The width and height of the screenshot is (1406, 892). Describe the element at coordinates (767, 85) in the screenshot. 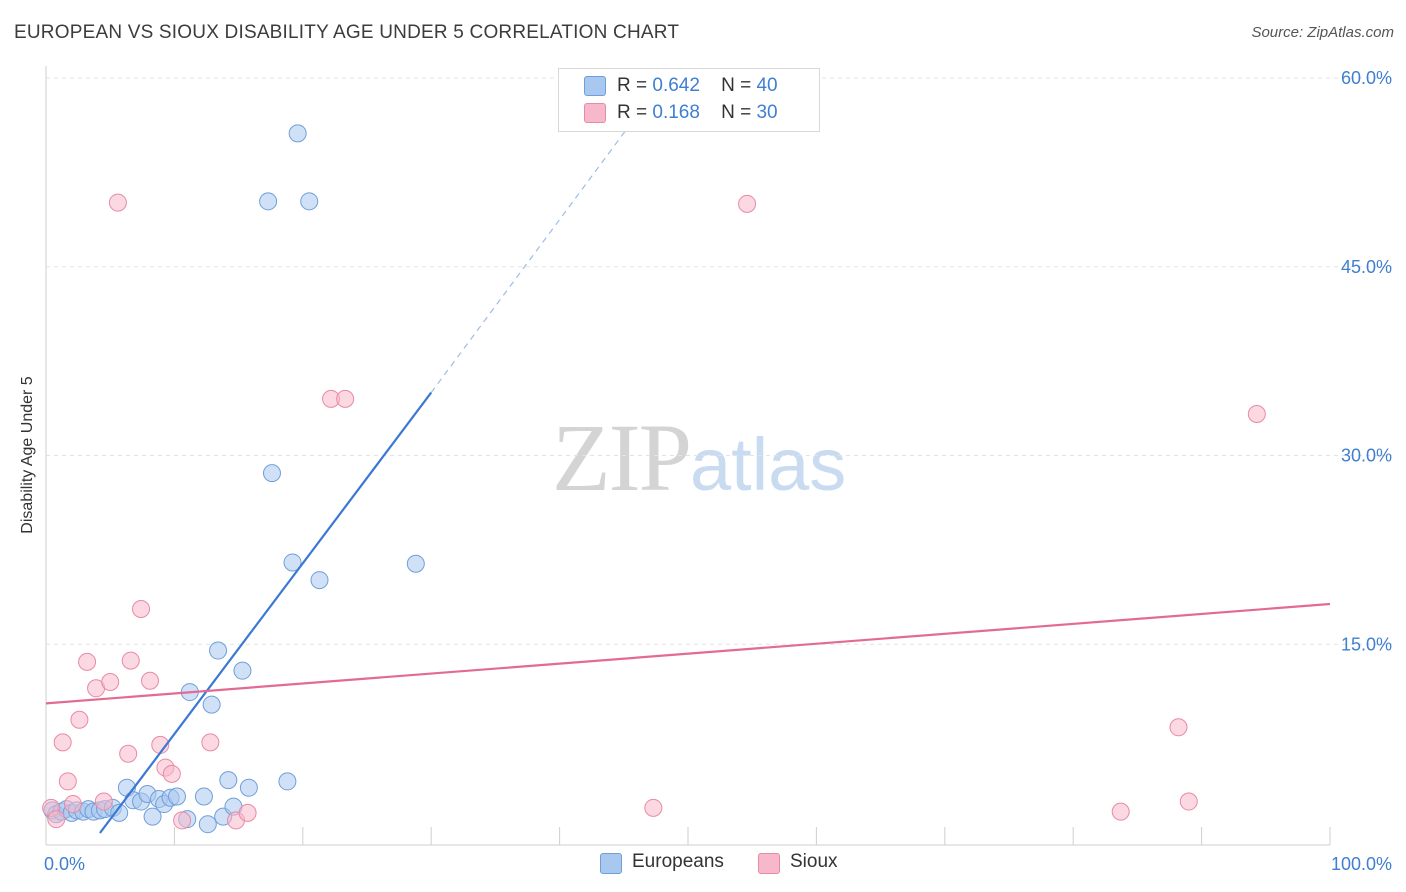

I see `legend-n-value: 40` at that location.